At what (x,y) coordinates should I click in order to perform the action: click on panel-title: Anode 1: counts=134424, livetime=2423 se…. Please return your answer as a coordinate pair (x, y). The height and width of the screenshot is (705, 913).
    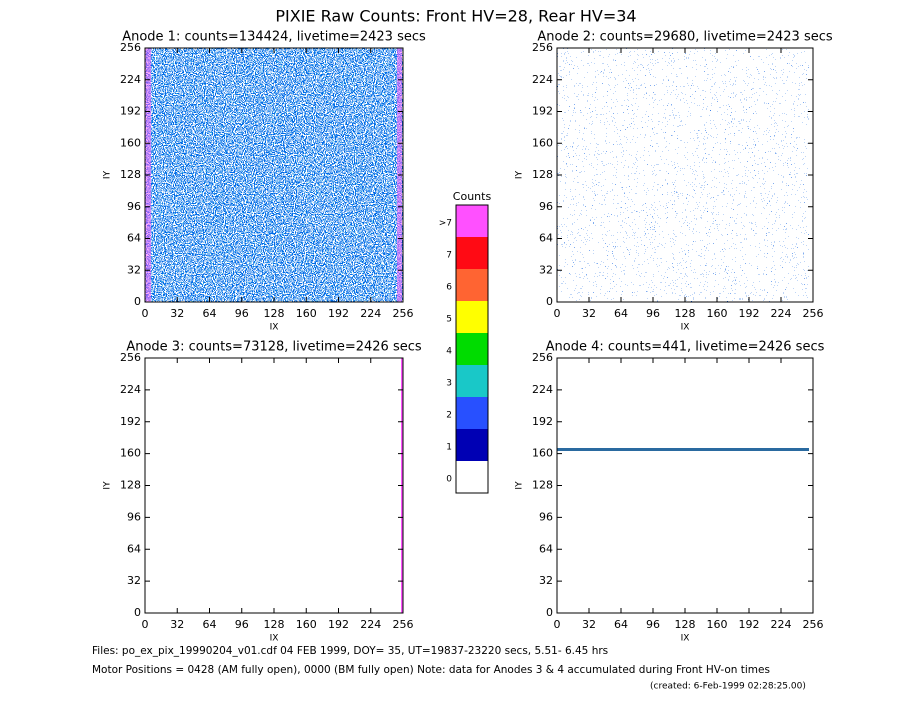
    Looking at the image, I should click on (274, 37).